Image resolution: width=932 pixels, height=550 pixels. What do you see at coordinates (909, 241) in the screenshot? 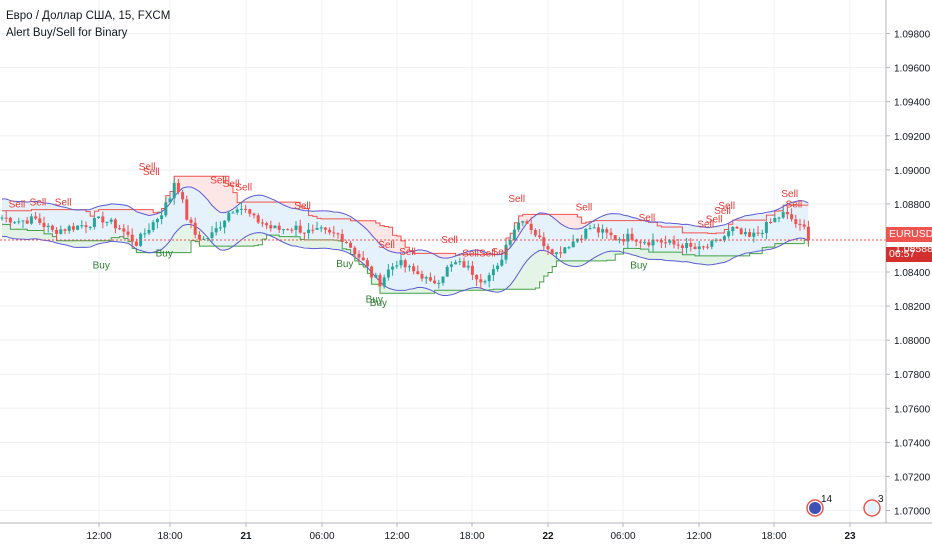
I see `last-price-label: EURUSD 1.08588` at bounding box center [909, 241].